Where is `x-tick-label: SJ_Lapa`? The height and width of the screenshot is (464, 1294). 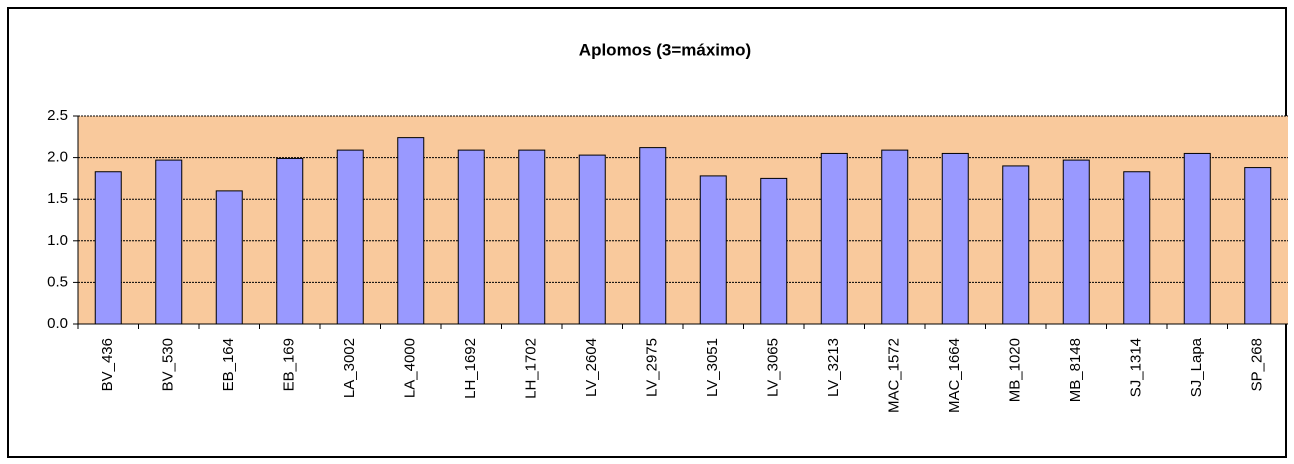 x-tick-label: SJ_Lapa is located at coordinates (1196, 367).